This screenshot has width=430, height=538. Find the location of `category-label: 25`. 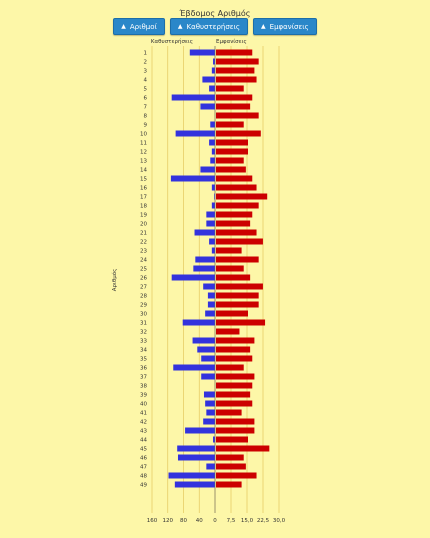

category-label: 25 is located at coordinates (143, 270).